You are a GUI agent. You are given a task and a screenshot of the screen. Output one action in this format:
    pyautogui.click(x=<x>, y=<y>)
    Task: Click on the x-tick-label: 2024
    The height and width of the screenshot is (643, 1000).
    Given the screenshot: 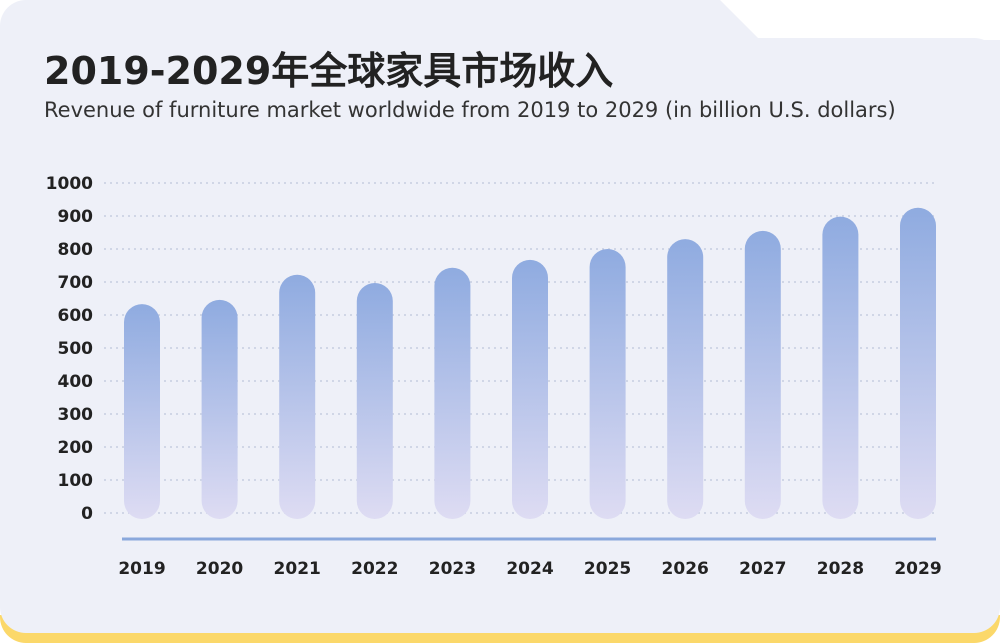 What is the action you would take?
    pyautogui.click(x=529, y=569)
    